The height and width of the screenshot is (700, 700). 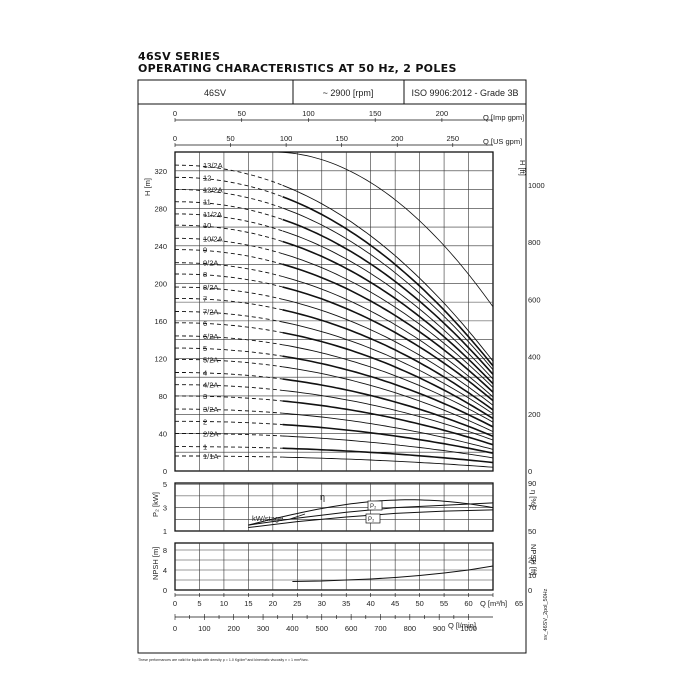 I want to click on q-m3h-axis-label: Q [m³/h], so click(x=493, y=603).